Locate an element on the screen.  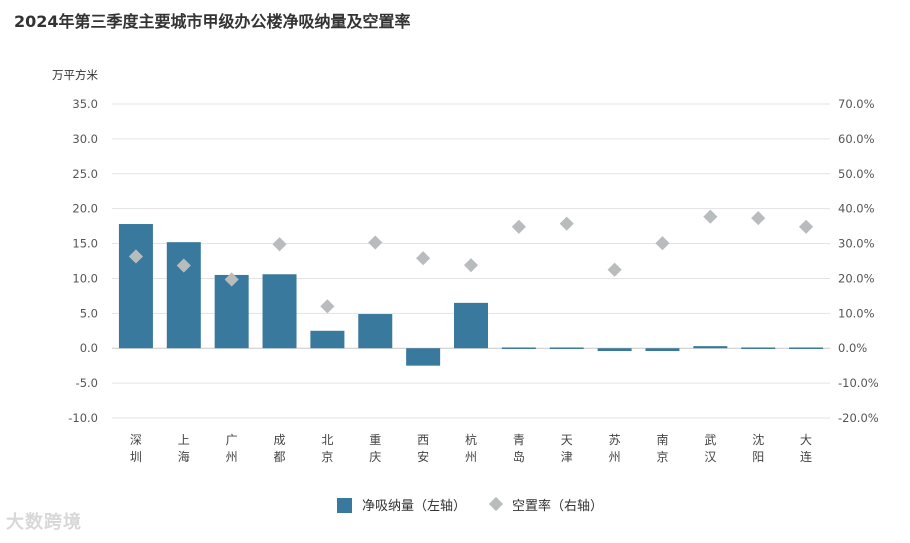
left-tick-label: 5.0 is located at coordinates (89, 313).